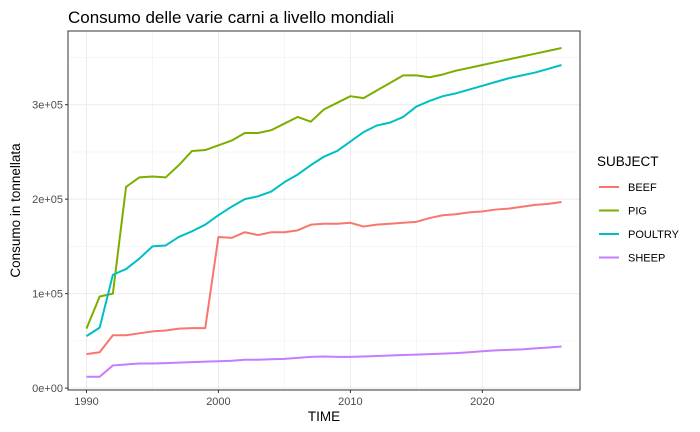 The height and width of the screenshot is (432, 700). What do you see at coordinates (284, 399) in the screenshot?
I see `x-axis: 1990 2000 2010 2020` at bounding box center [284, 399].